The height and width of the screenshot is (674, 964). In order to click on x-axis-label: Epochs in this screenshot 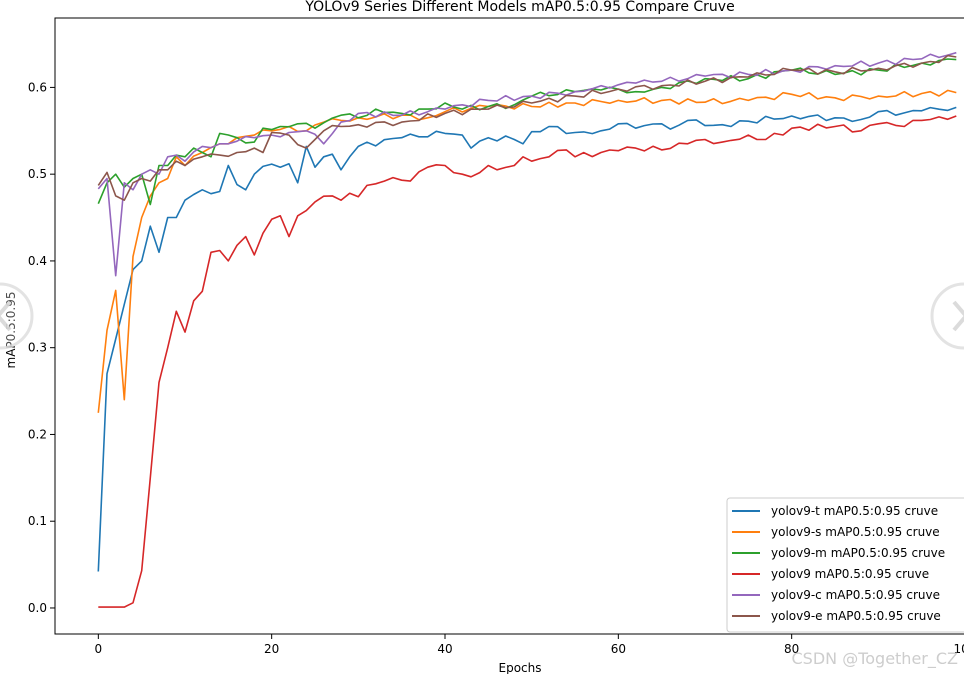, I will do `click(520, 667)`.